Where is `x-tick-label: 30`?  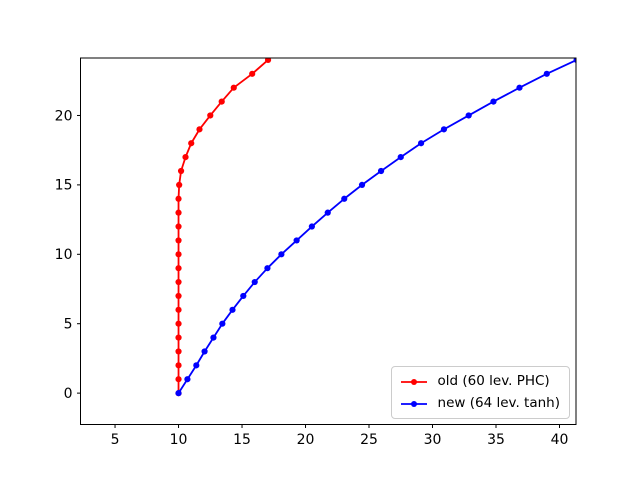
x-tick-label: 30 is located at coordinates (433, 440).